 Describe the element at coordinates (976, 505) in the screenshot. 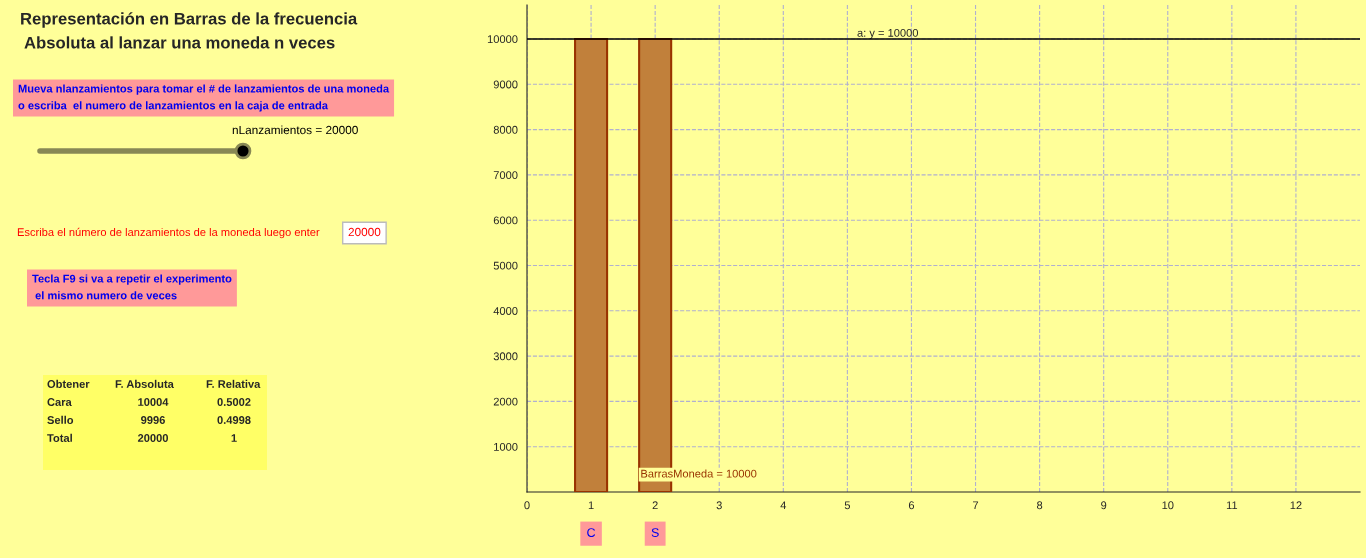

I see `x-tick-label: 7` at that location.